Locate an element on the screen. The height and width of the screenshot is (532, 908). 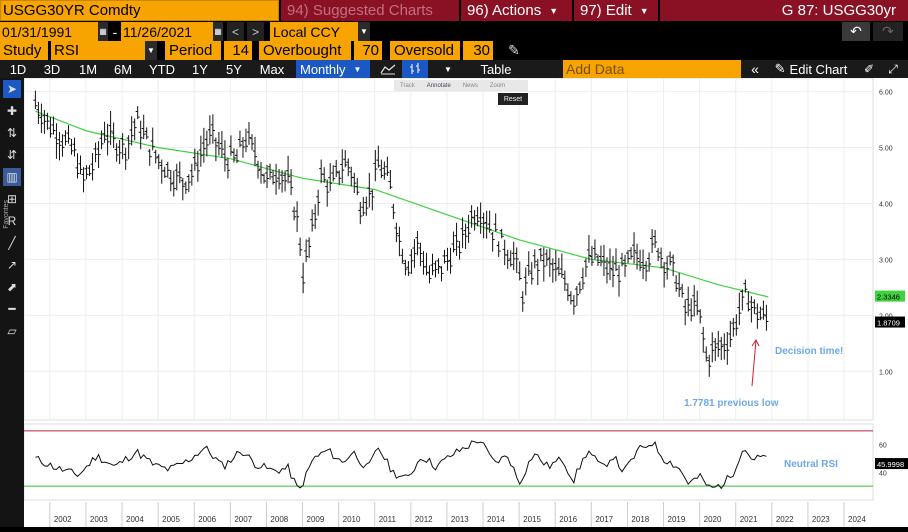
pencil-icon: ✎ is located at coordinates (514, 50).